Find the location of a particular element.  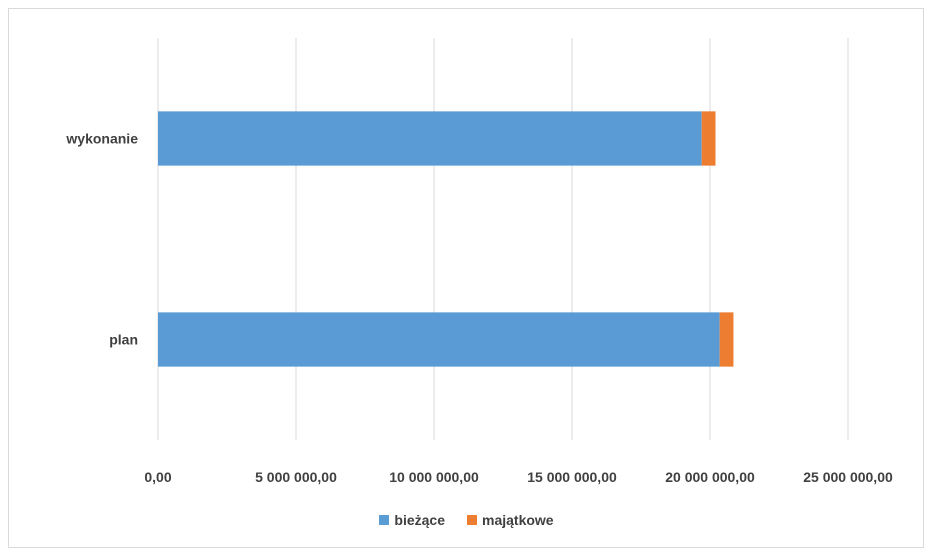

x-tick-label: 0,00 is located at coordinates (157, 477).